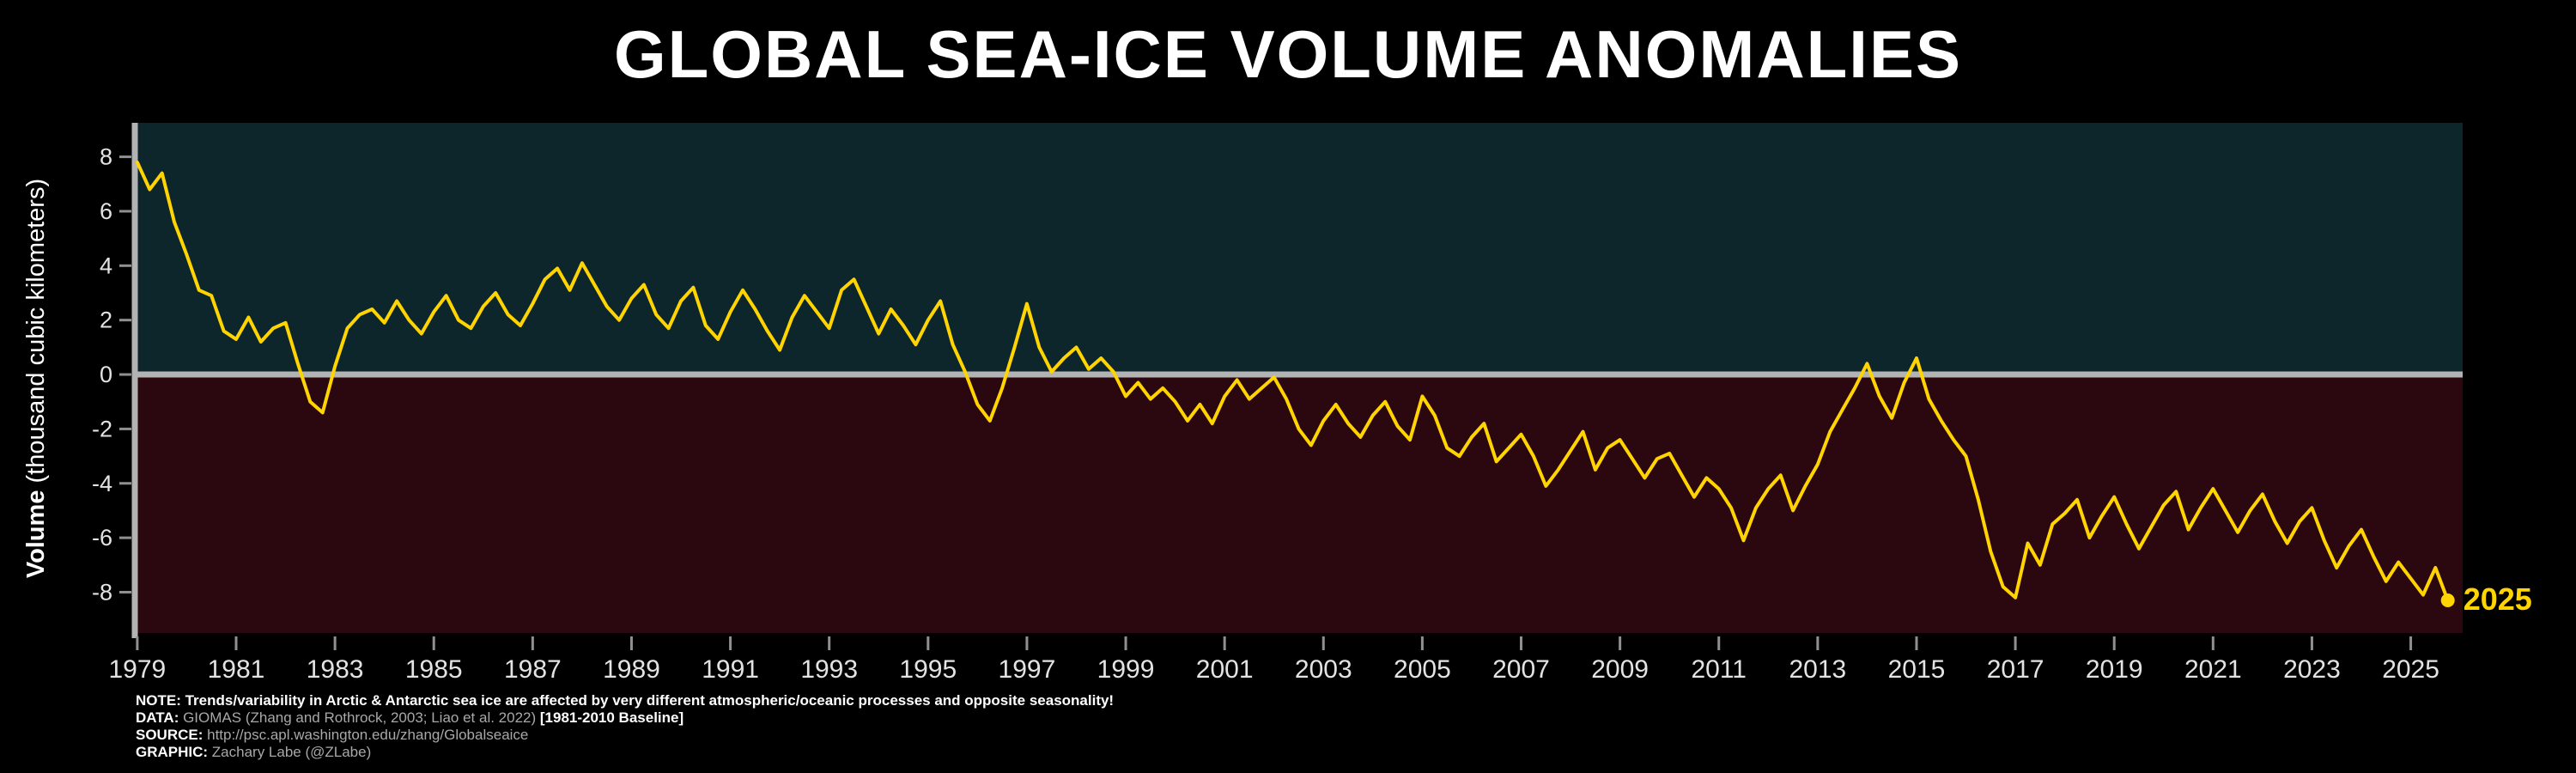  Describe the element at coordinates (138, 669) in the screenshot. I see `x-tick-label: 1979` at that location.